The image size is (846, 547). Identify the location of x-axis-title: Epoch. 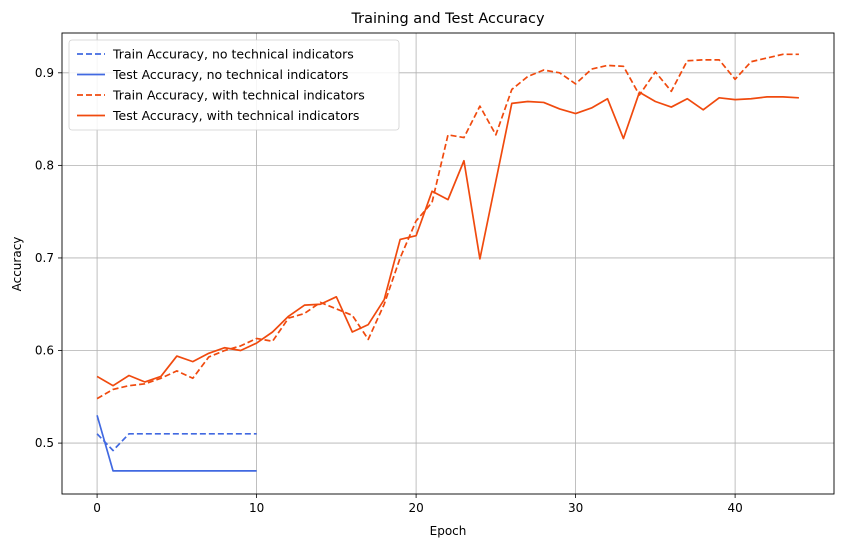
(448, 531).